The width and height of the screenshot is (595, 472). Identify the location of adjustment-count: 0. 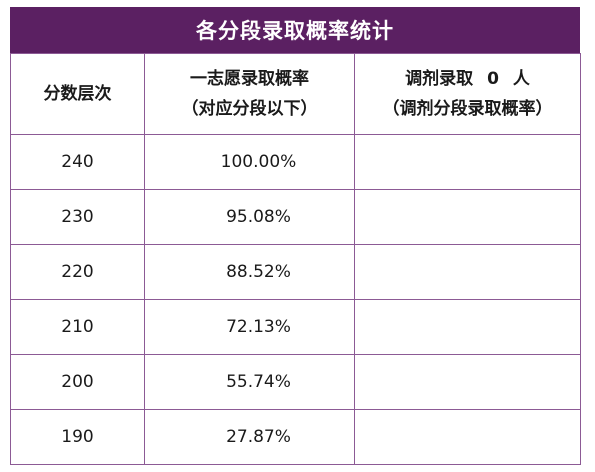
(493, 79).